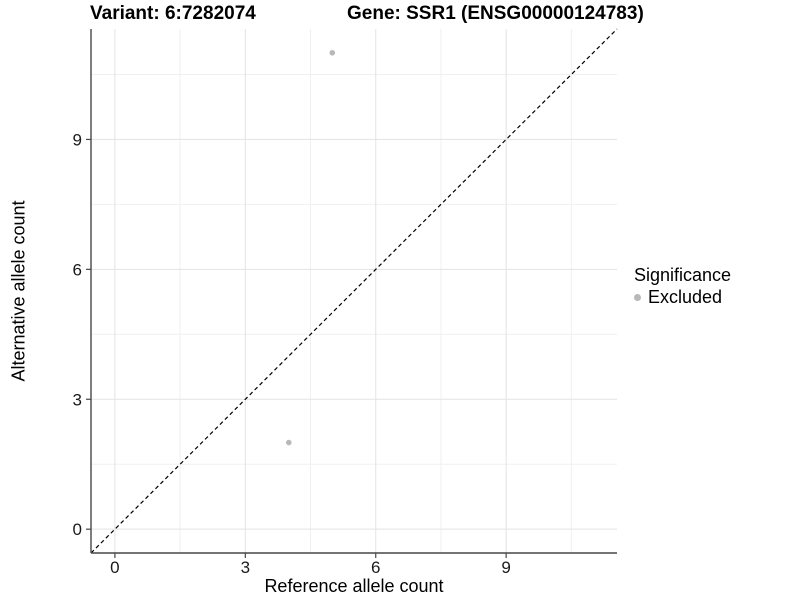 This screenshot has width=800, height=600. Describe the element at coordinates (375, 567) in the screenshot. I see `x-tick-label: 6` at that location.